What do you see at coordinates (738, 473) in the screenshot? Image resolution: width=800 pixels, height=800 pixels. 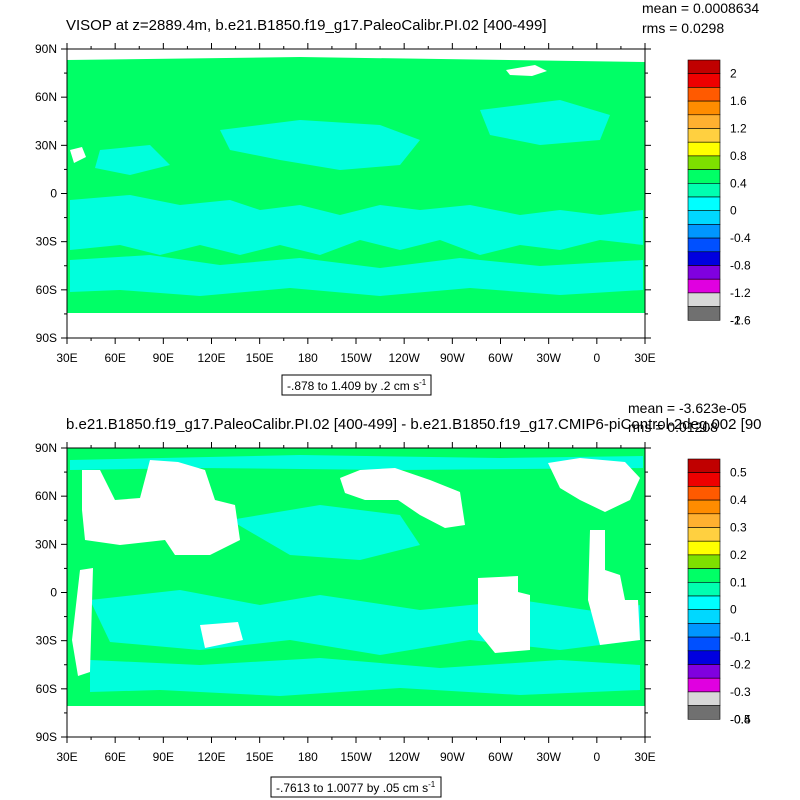 I see `colorbar-label: 0.5` at bounding box center [738, 473].